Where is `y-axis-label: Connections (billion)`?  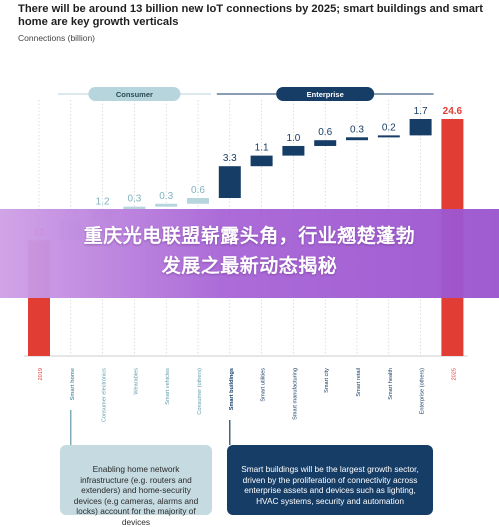
y-axis-label: Connections (billion) is located at coordinates (57, 38).